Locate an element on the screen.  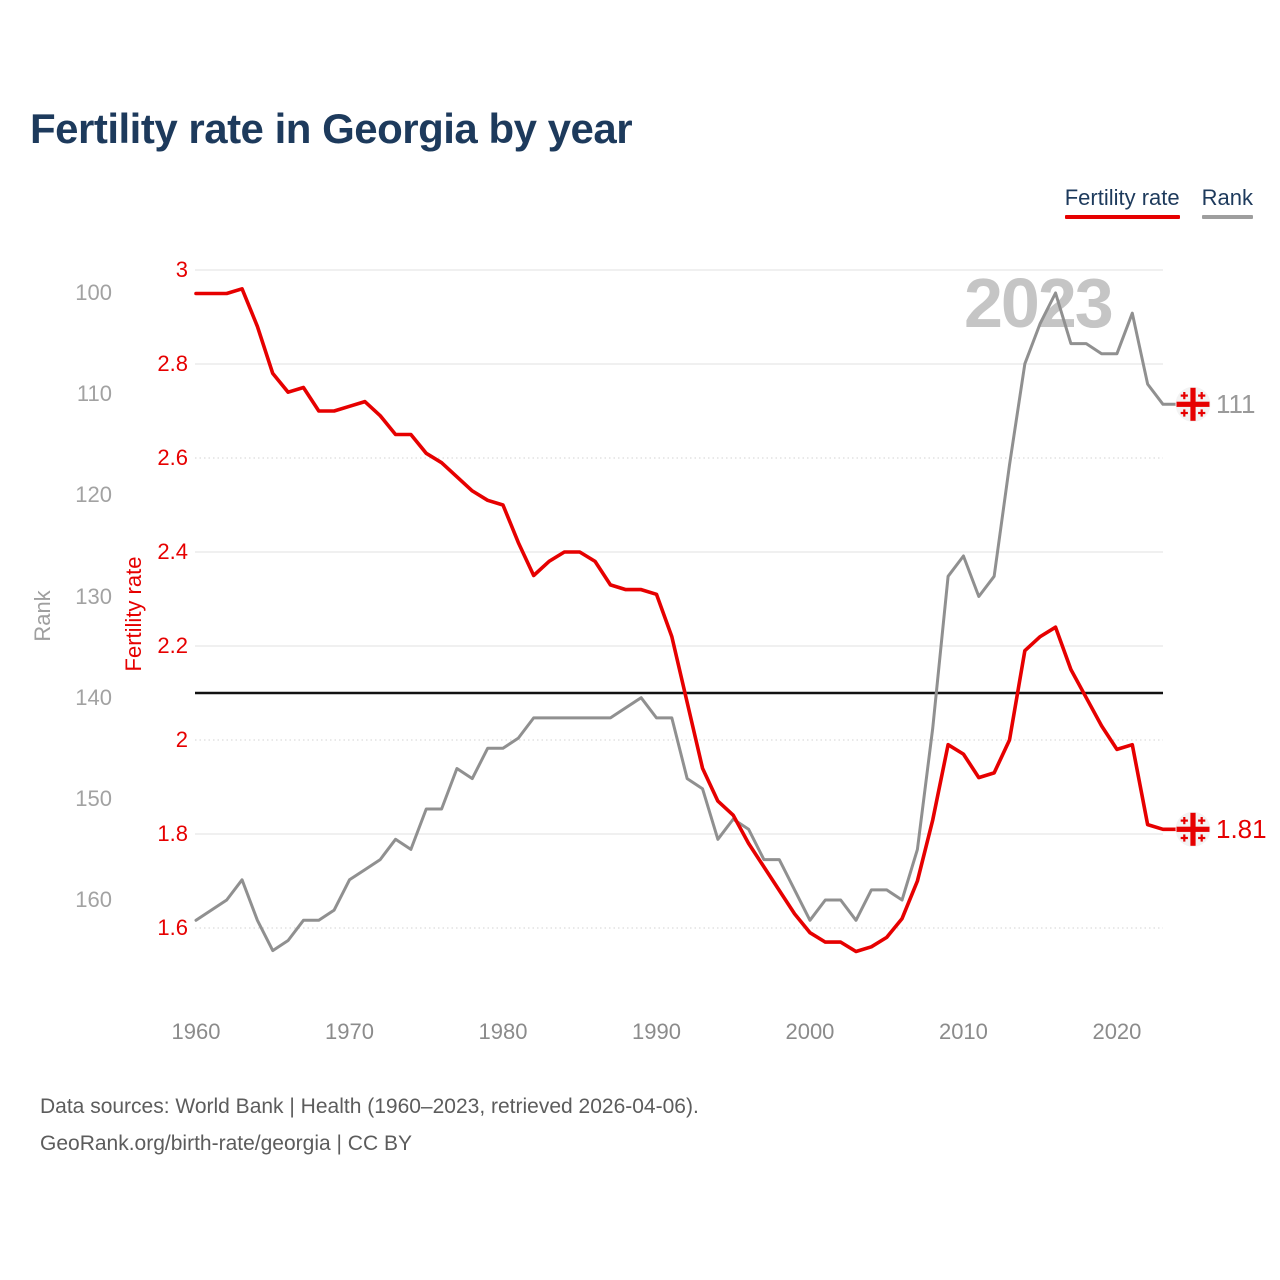
page-title: Fertility rate in Georgia by year is located at coordinates (331, 128).